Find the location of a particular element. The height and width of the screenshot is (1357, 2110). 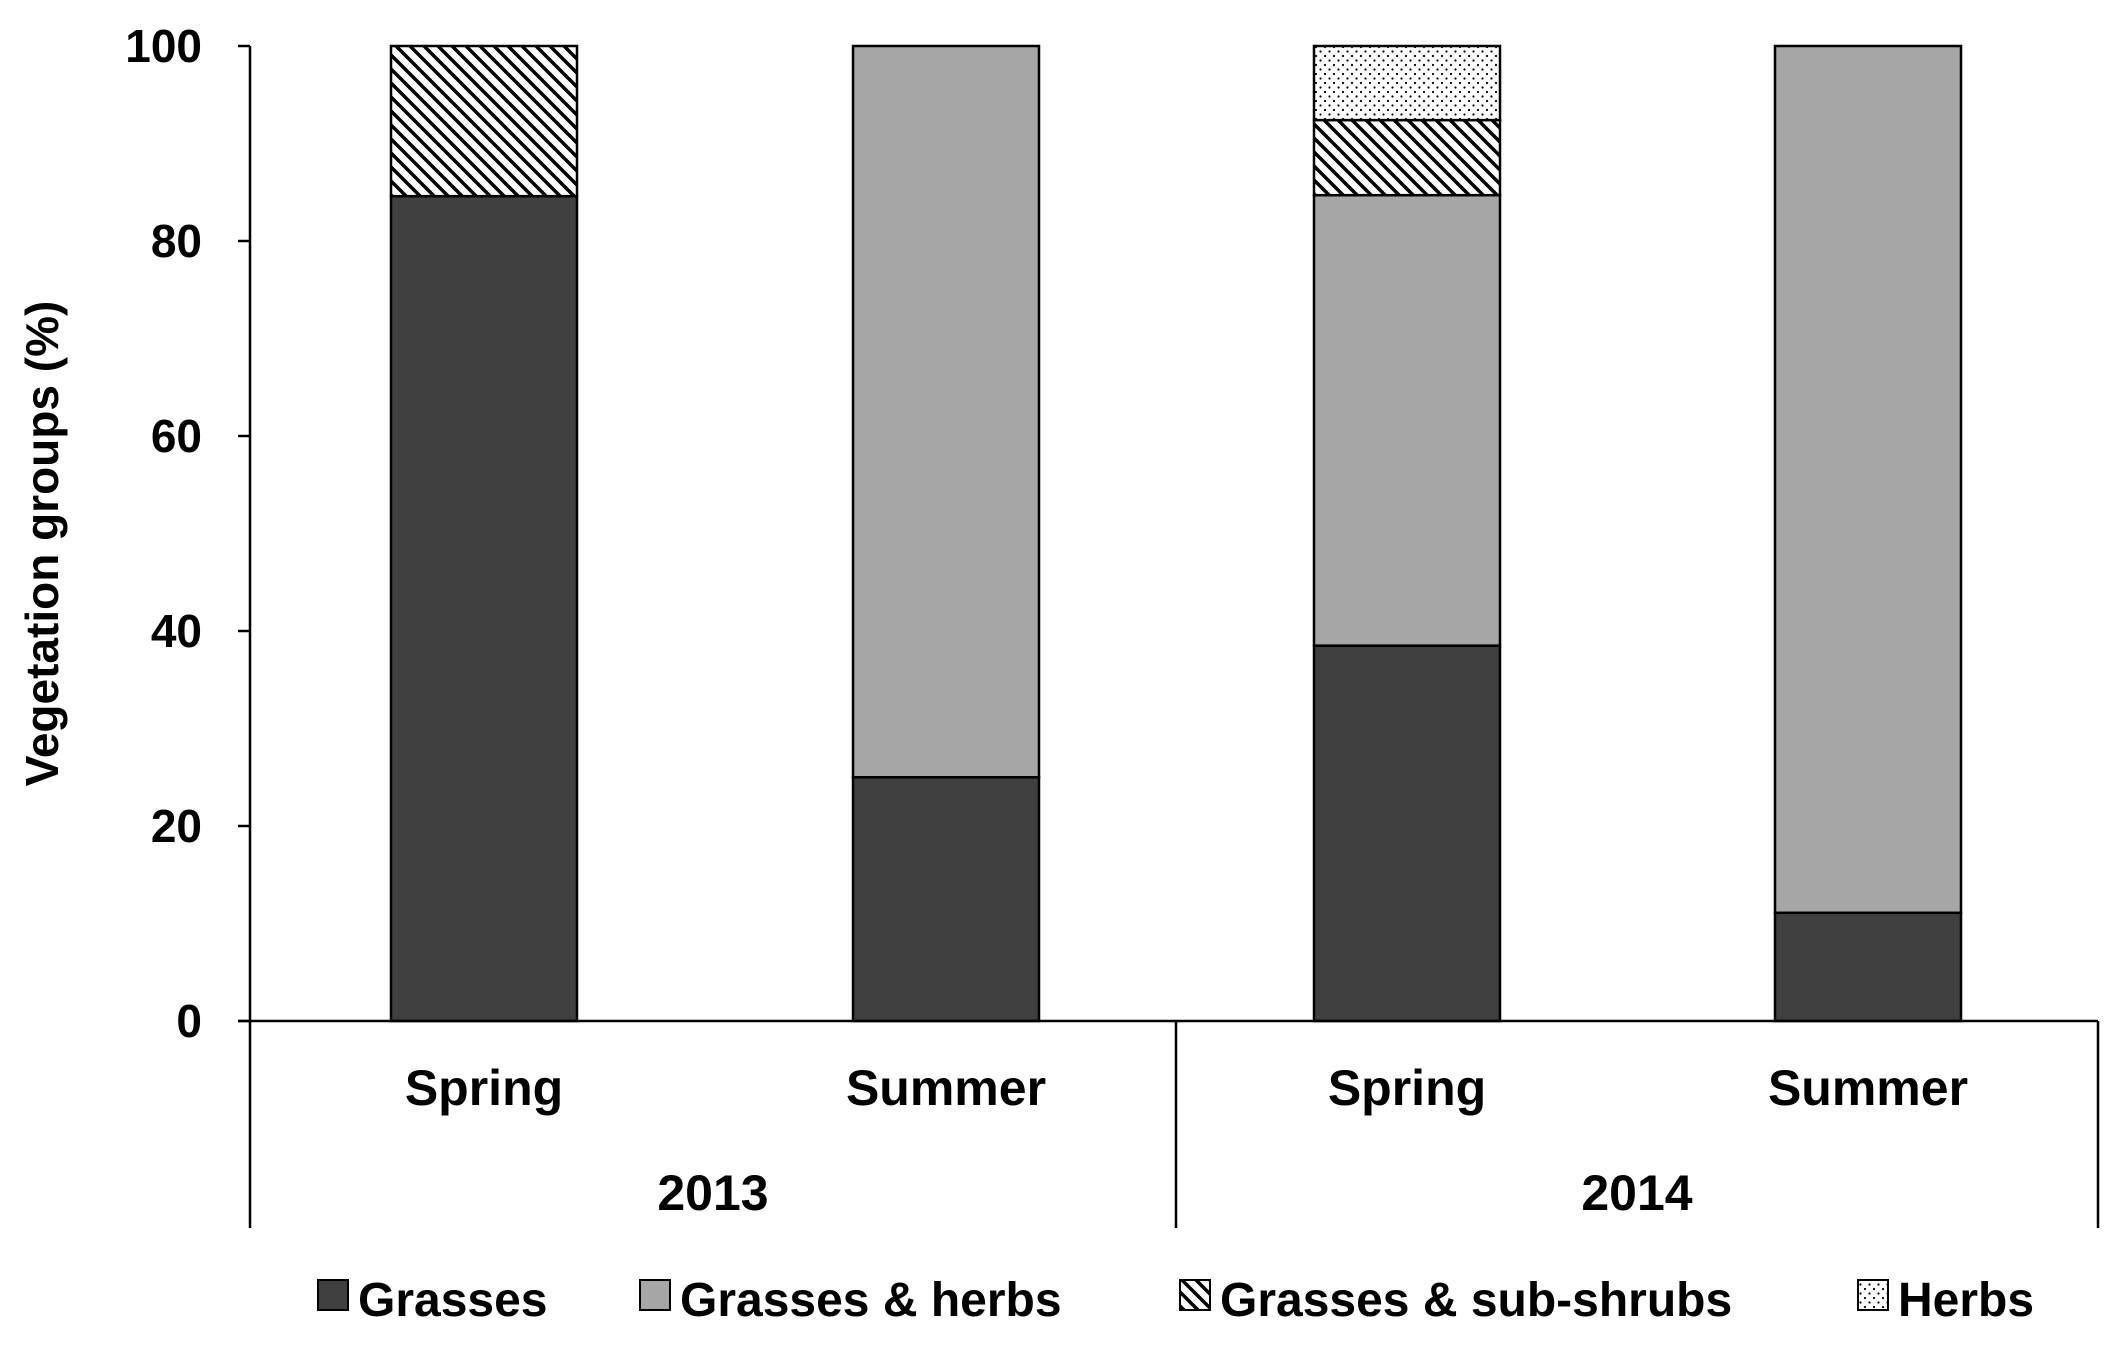

legend-label-grasses: Grasses is located at coordinates (453, 1300).